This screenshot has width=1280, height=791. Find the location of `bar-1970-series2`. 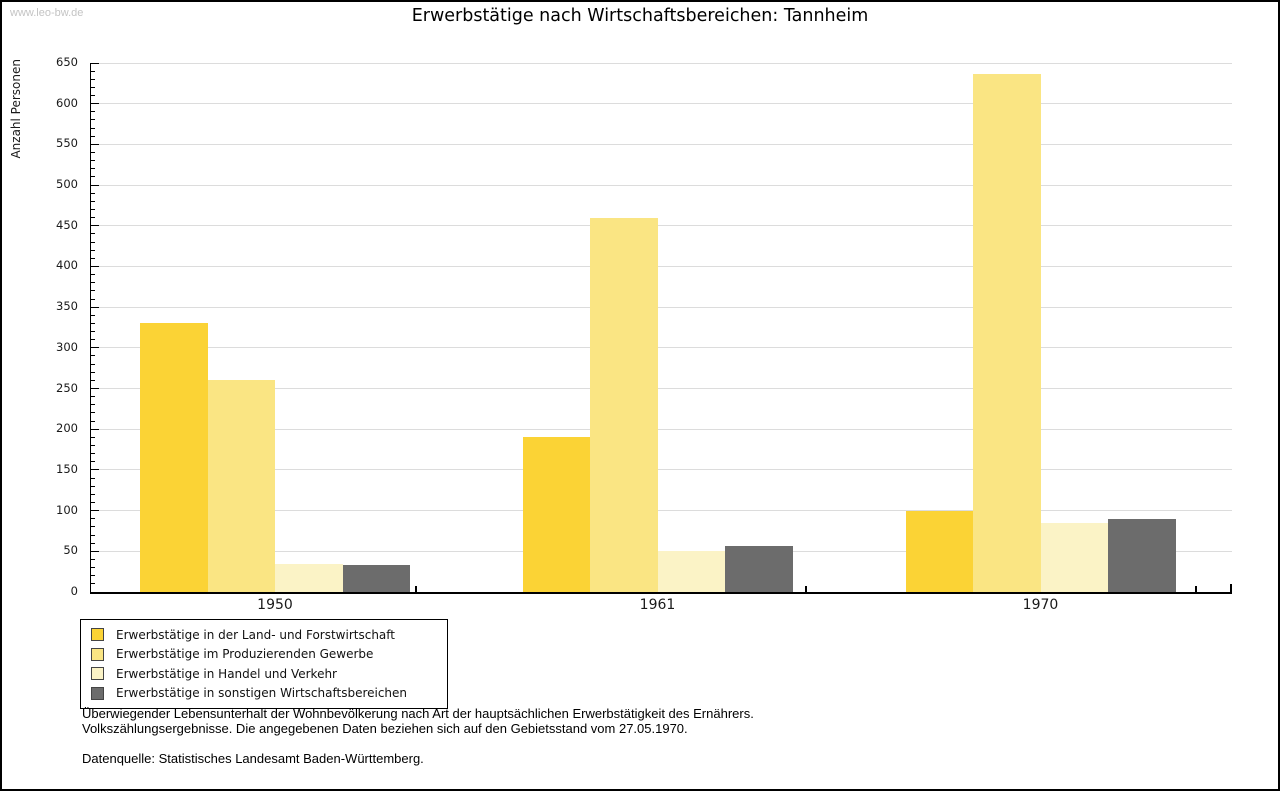

bar-1970-series2 is located at coordinates (1007, 332).